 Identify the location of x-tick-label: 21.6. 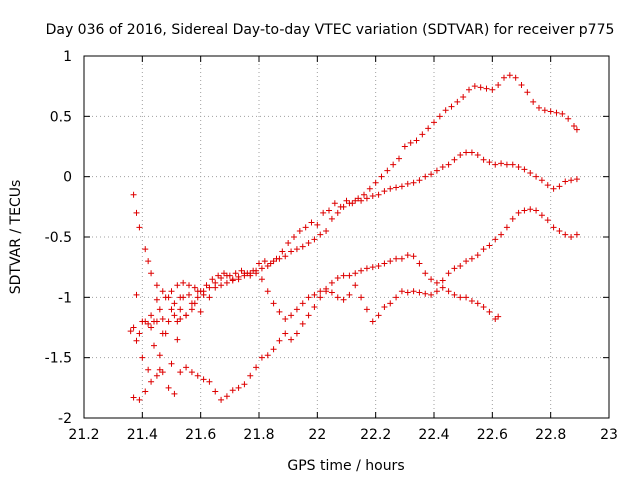
(200, 435).